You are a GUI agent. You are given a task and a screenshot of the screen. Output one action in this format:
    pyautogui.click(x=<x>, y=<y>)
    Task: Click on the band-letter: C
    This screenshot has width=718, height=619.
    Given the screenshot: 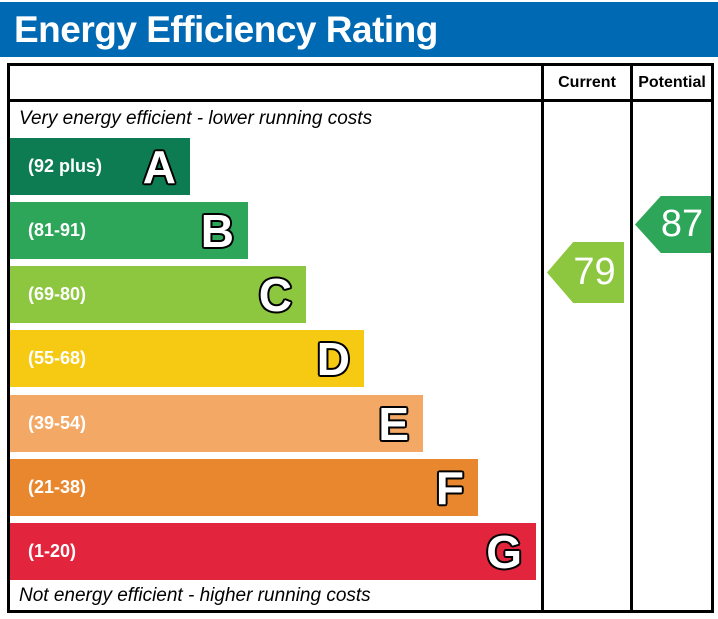 What is the action you would take?
    pyautogui.click(x=275, y=294)
    